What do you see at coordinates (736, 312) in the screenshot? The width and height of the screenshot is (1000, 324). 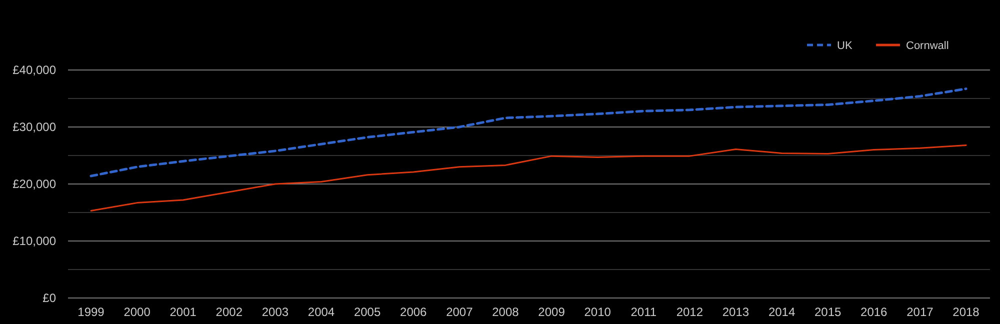 I see `x-tick-label: 2013` at bounding box center [736, 312].